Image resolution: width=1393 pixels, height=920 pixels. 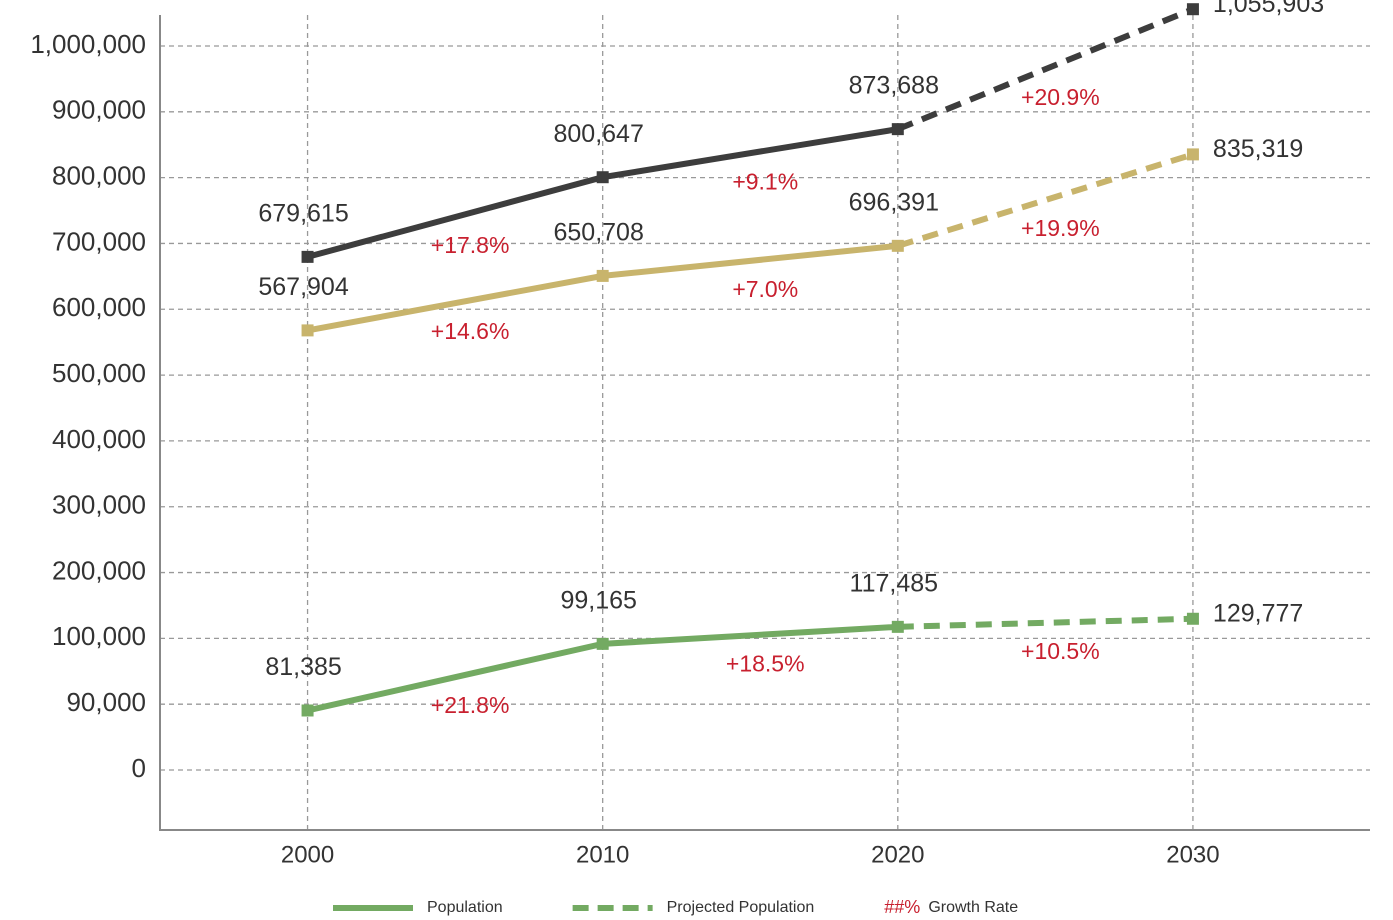 What do you see at coordinates (902, 907) in the screenshot?
I see `legend-symbol: ##%` at bounding box center [902, 907].